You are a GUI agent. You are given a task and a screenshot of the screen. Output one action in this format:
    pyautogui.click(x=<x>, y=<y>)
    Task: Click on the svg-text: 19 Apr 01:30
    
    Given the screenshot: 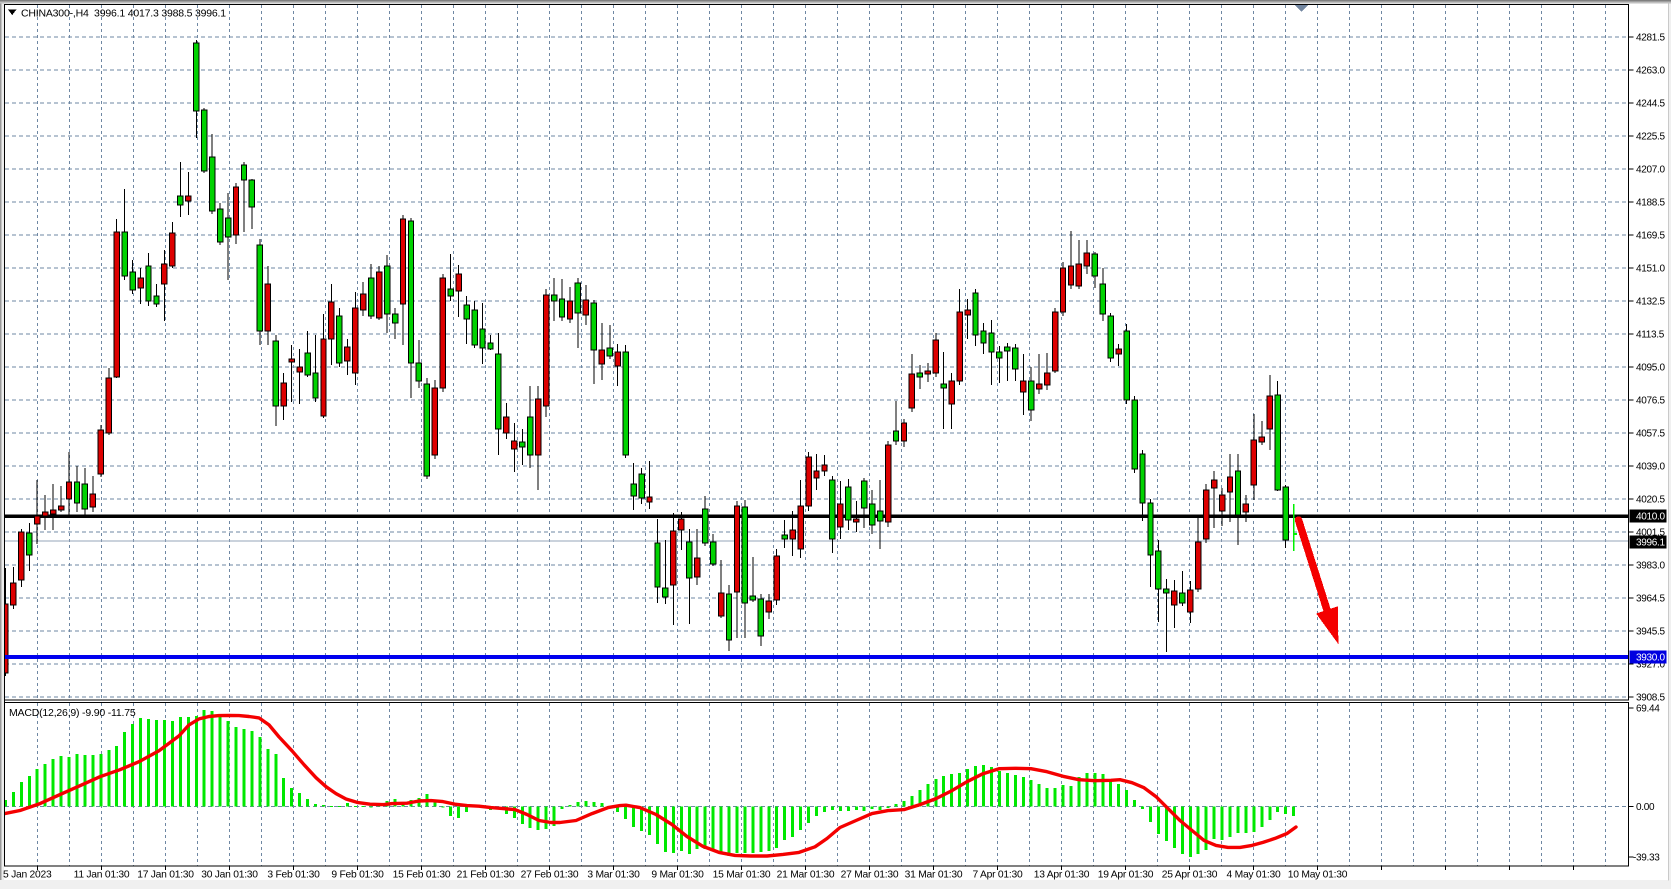 What is the action you would take?
    pyautogui.click(x=1126, y=875)
    